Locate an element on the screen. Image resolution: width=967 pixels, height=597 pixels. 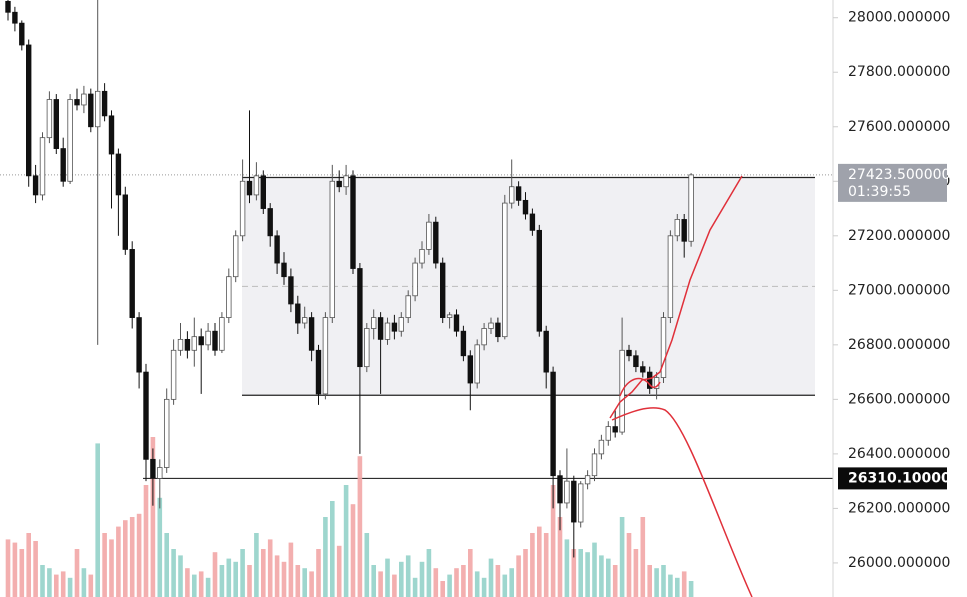
y-tick-label: 26800.000000 is located at coordinates (899, 345).